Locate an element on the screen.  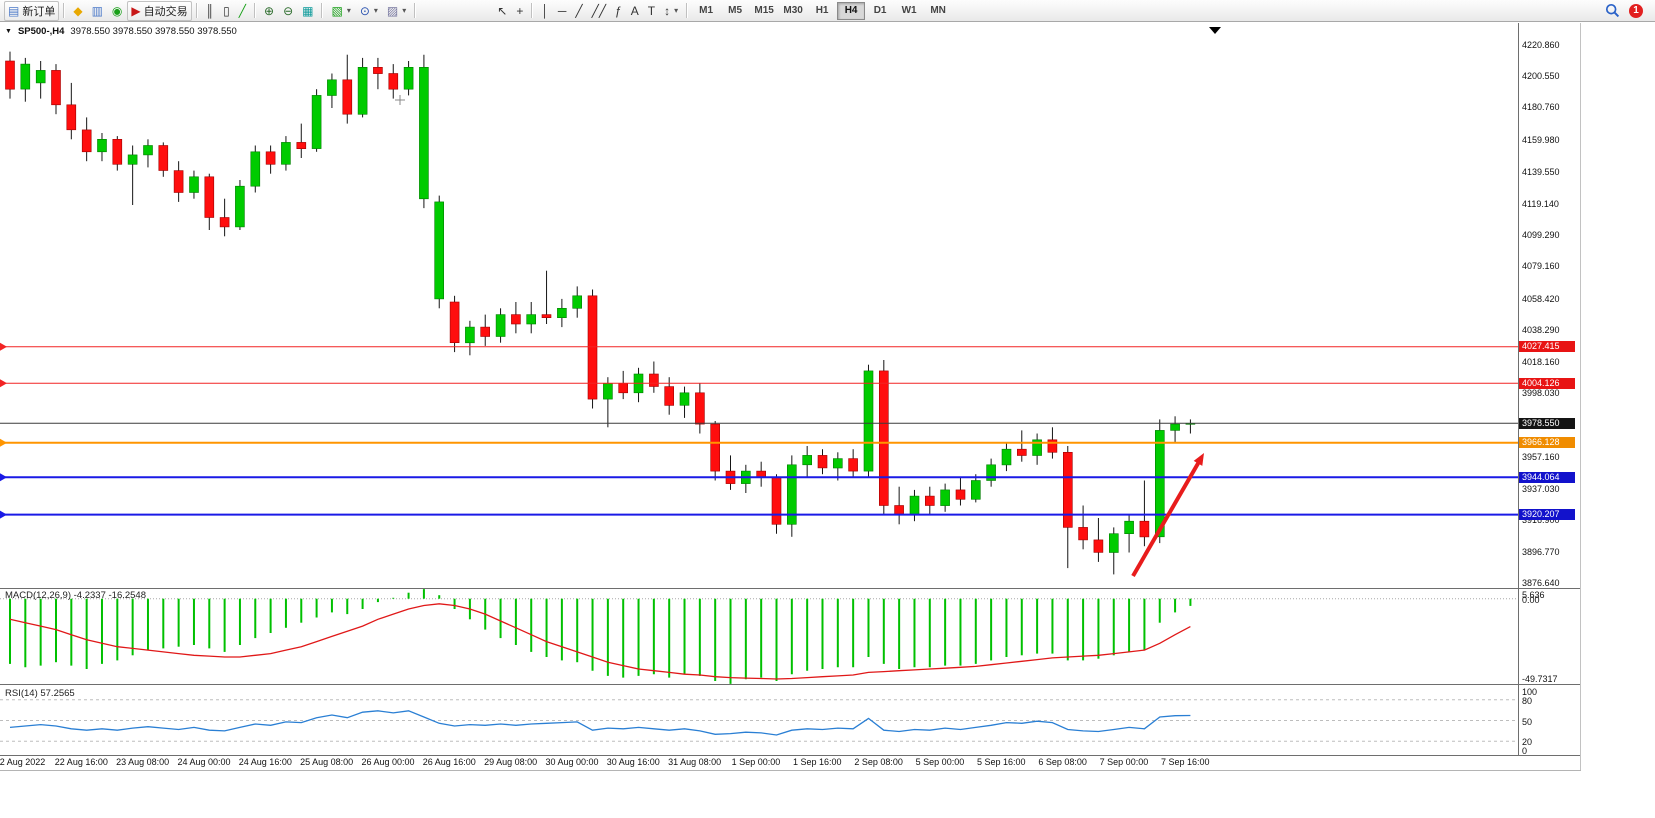
new-order-button-label: 新订单 is located at coordinates (39, 11).